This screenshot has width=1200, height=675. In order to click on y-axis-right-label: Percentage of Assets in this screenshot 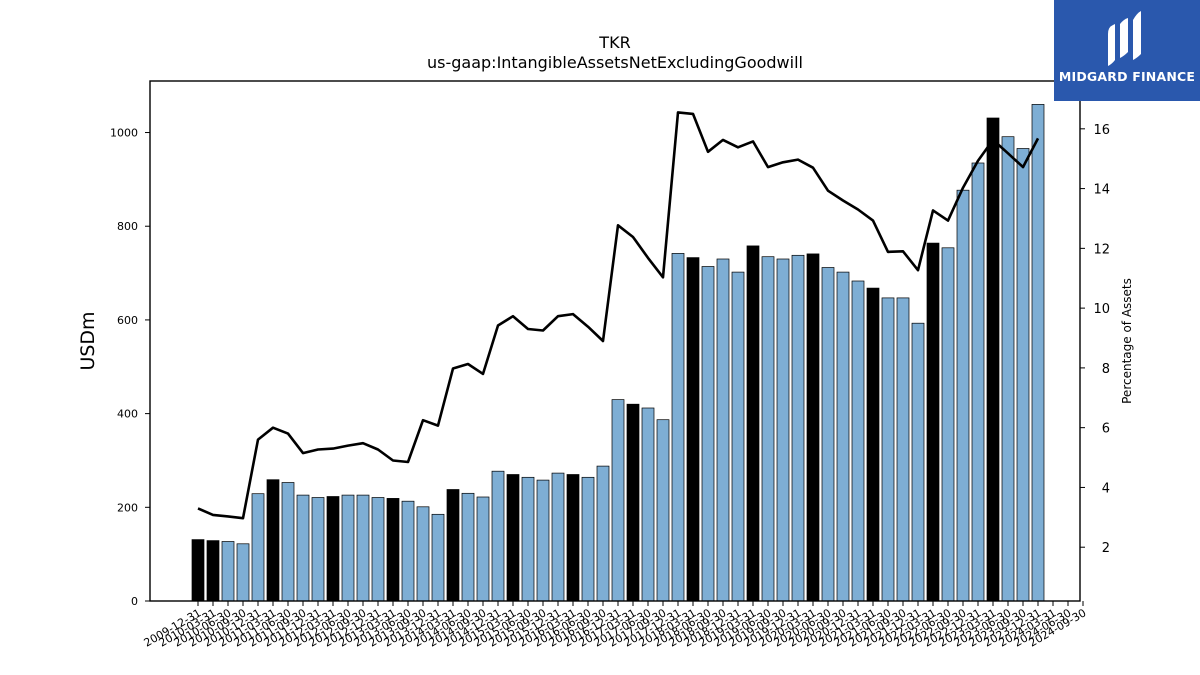, I will do `click(1127, 341)`.